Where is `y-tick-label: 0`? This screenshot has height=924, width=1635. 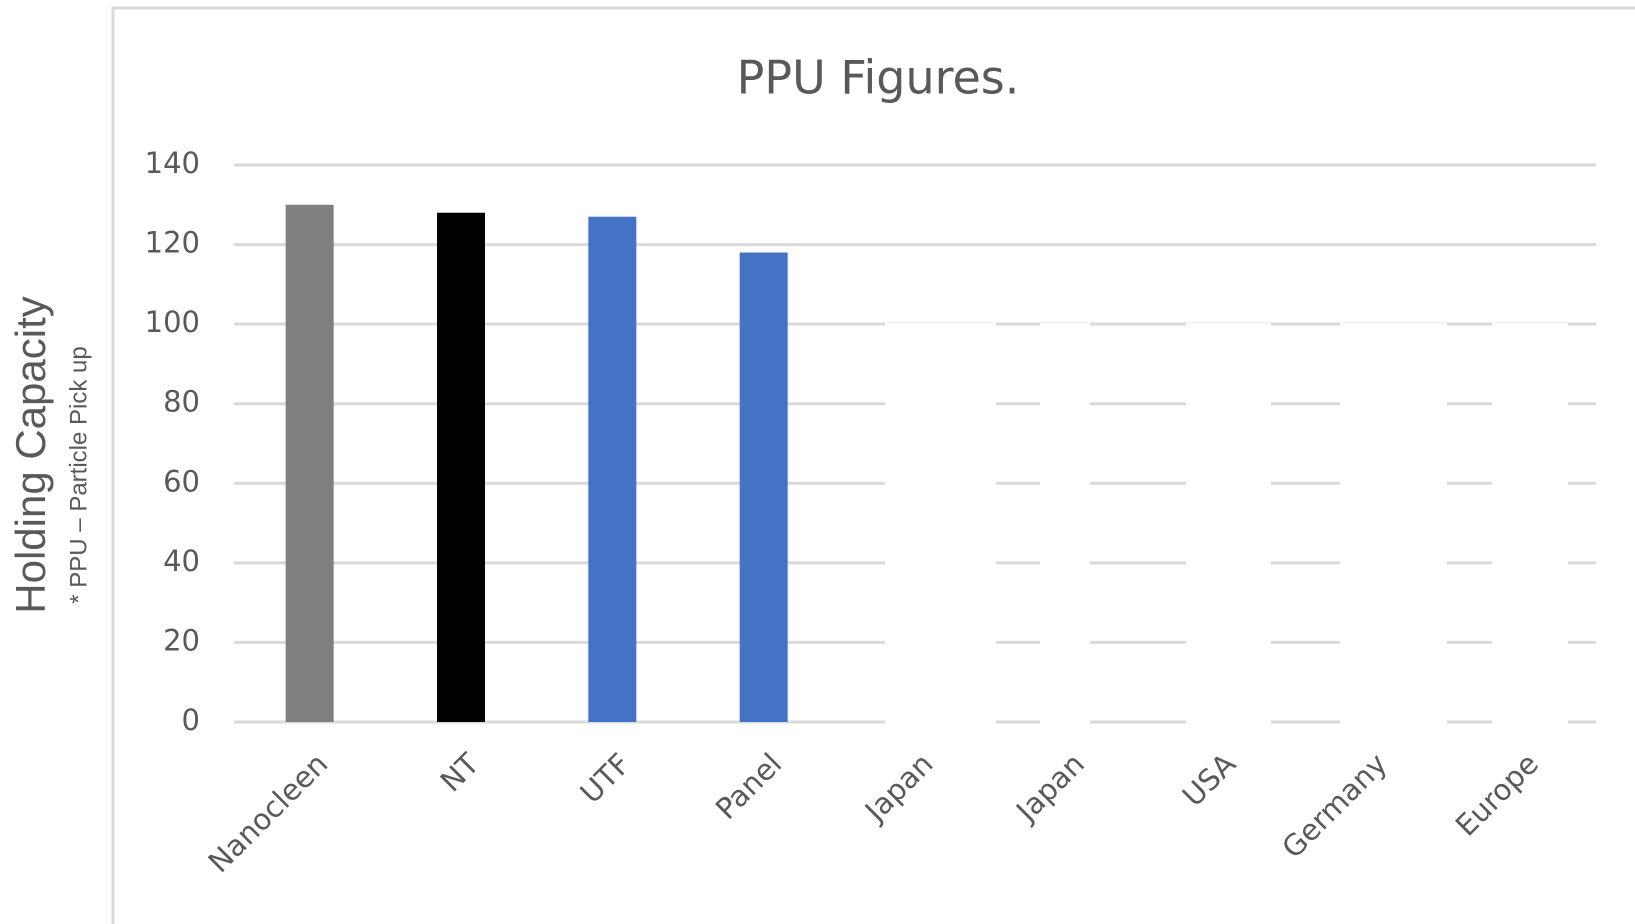 y-tick-label: 0 is located at coordinates (191, 720).